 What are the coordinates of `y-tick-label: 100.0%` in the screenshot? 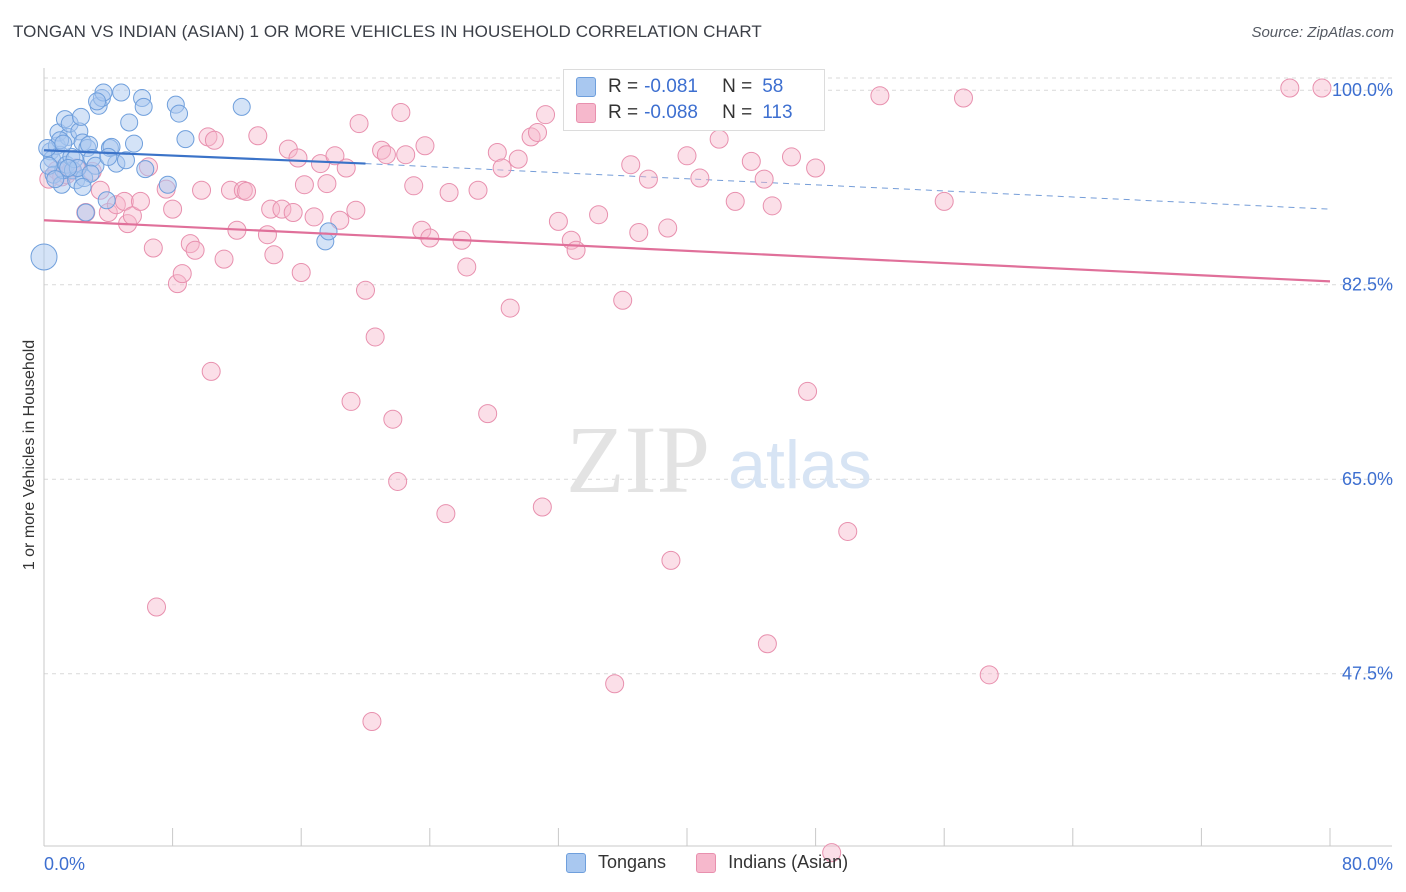 It's located at (1362, 90).